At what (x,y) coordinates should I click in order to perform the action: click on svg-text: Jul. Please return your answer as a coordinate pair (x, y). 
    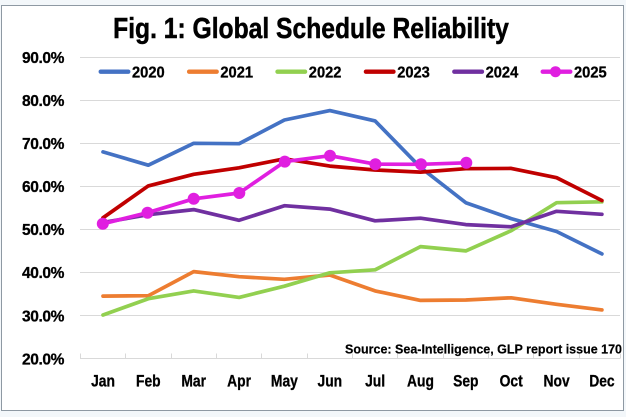
    Looking at the image, I should click on (375, 381).